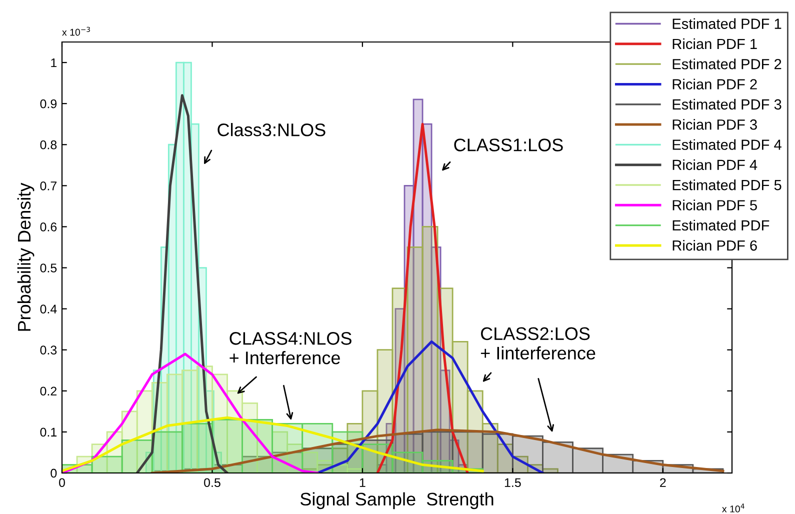  What do you see at coordinates (714, 124) in the screenshot?
I see `legend-label: Rician PDF 3` at bounding box center [714, 124].